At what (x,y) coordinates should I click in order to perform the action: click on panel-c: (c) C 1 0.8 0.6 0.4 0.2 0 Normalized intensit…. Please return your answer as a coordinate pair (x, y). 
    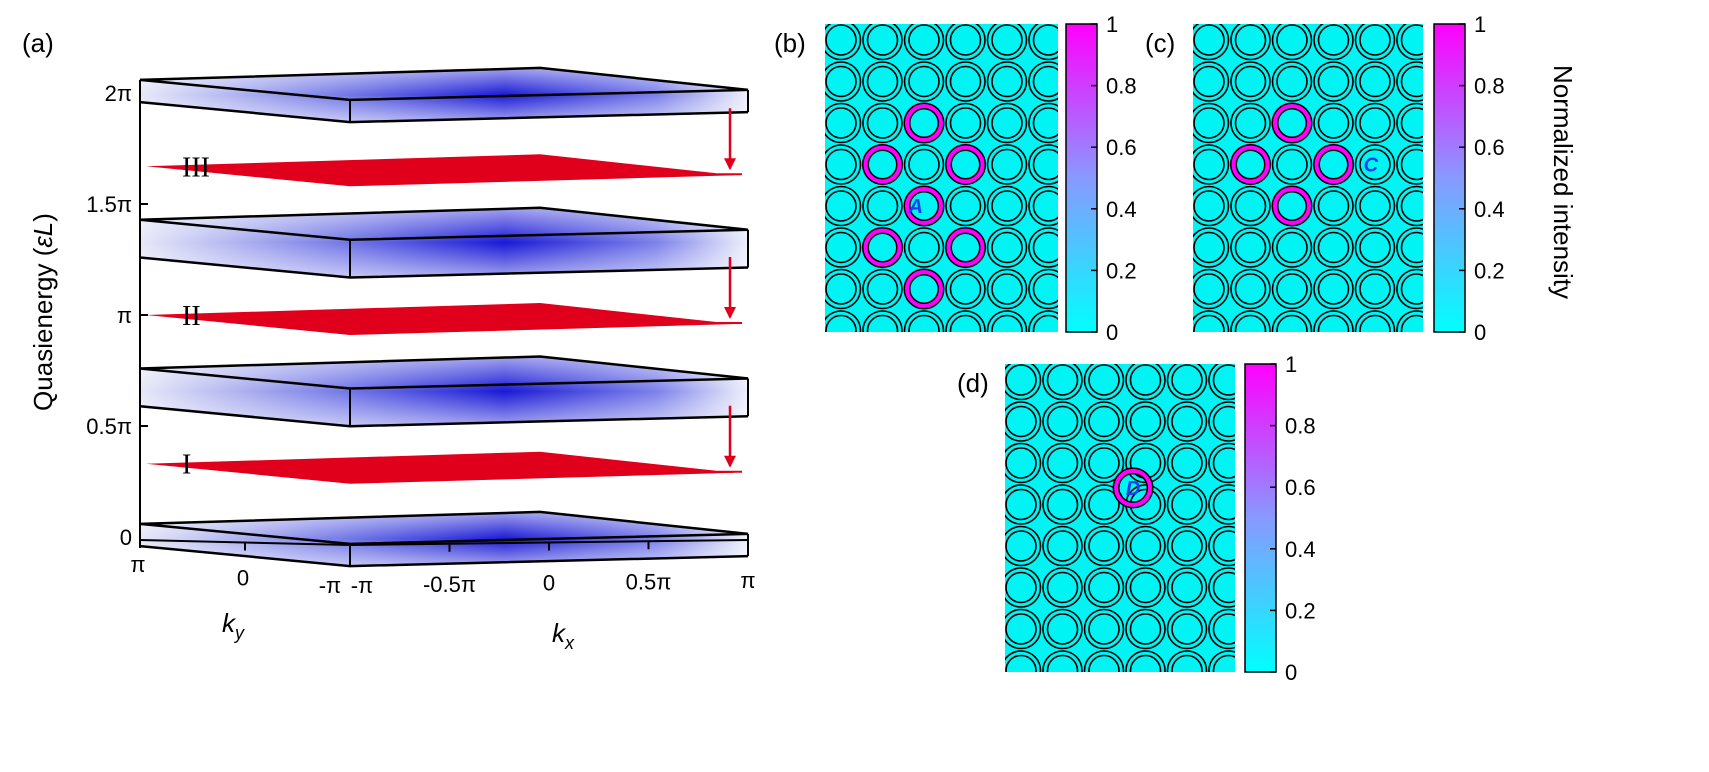
    Looking at the image, I should click on (1361, 196).